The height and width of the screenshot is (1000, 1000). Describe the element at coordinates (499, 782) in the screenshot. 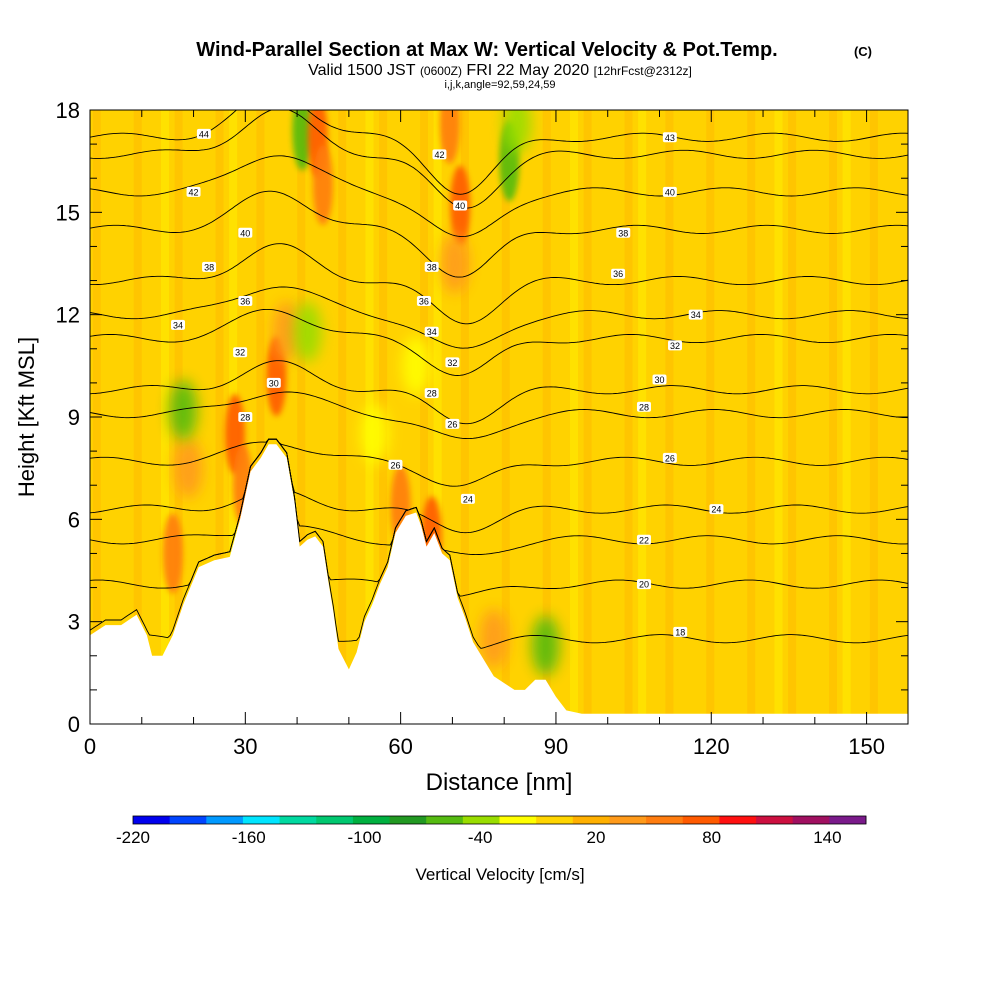

I see `x-axis-label: Distance [nm]` at that location.